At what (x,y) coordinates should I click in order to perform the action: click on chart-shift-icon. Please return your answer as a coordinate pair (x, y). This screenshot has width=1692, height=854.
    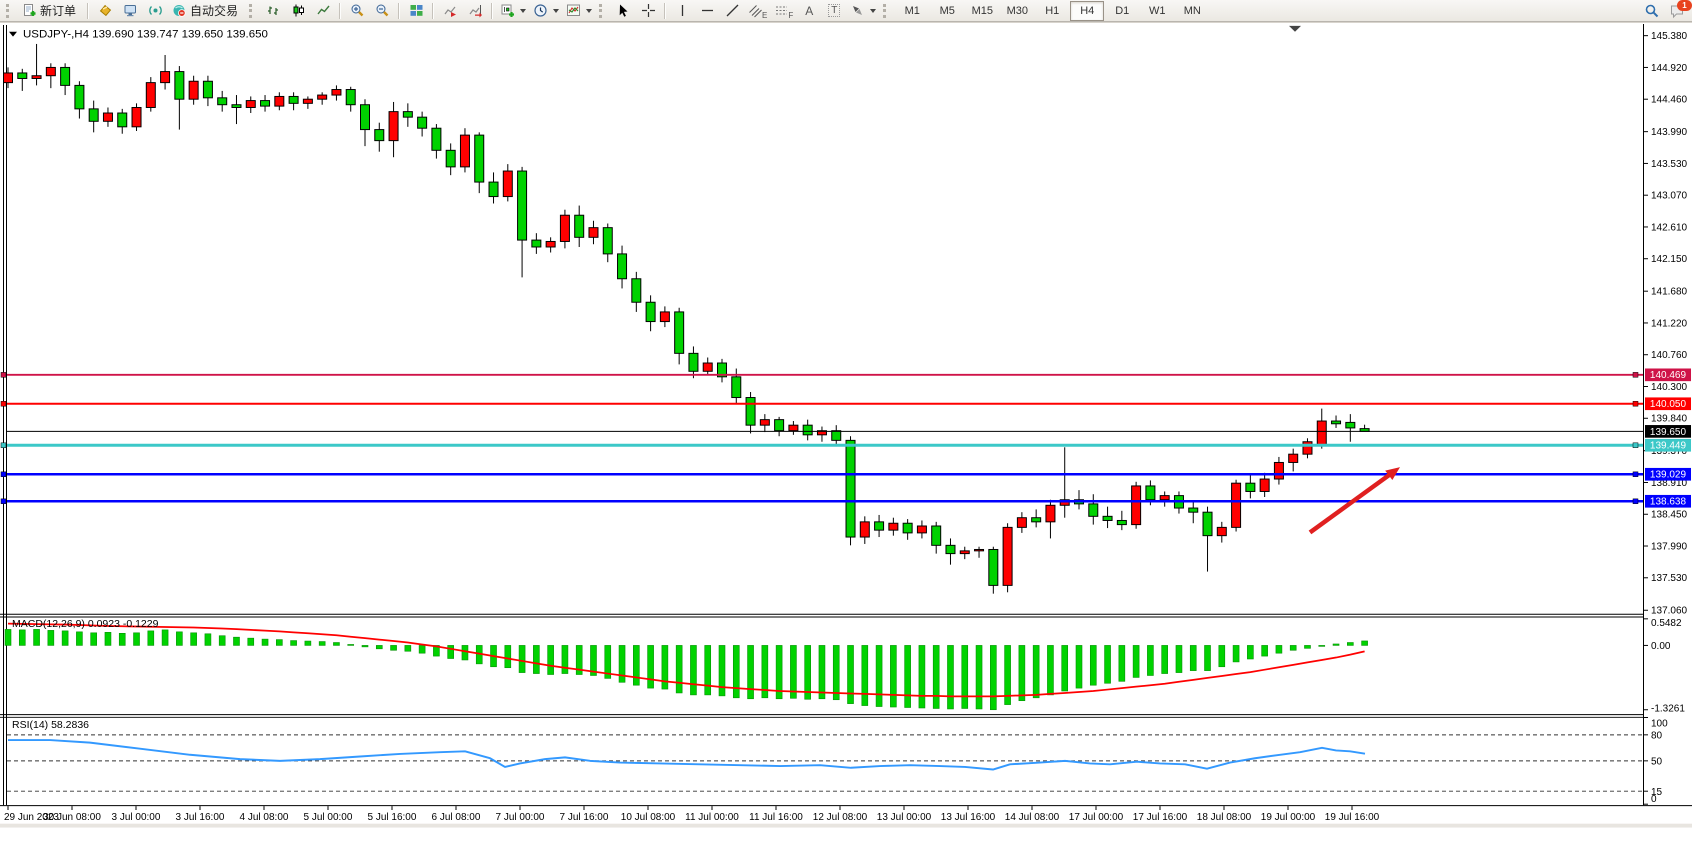
    Looking at the image, I should click on (475, 11).